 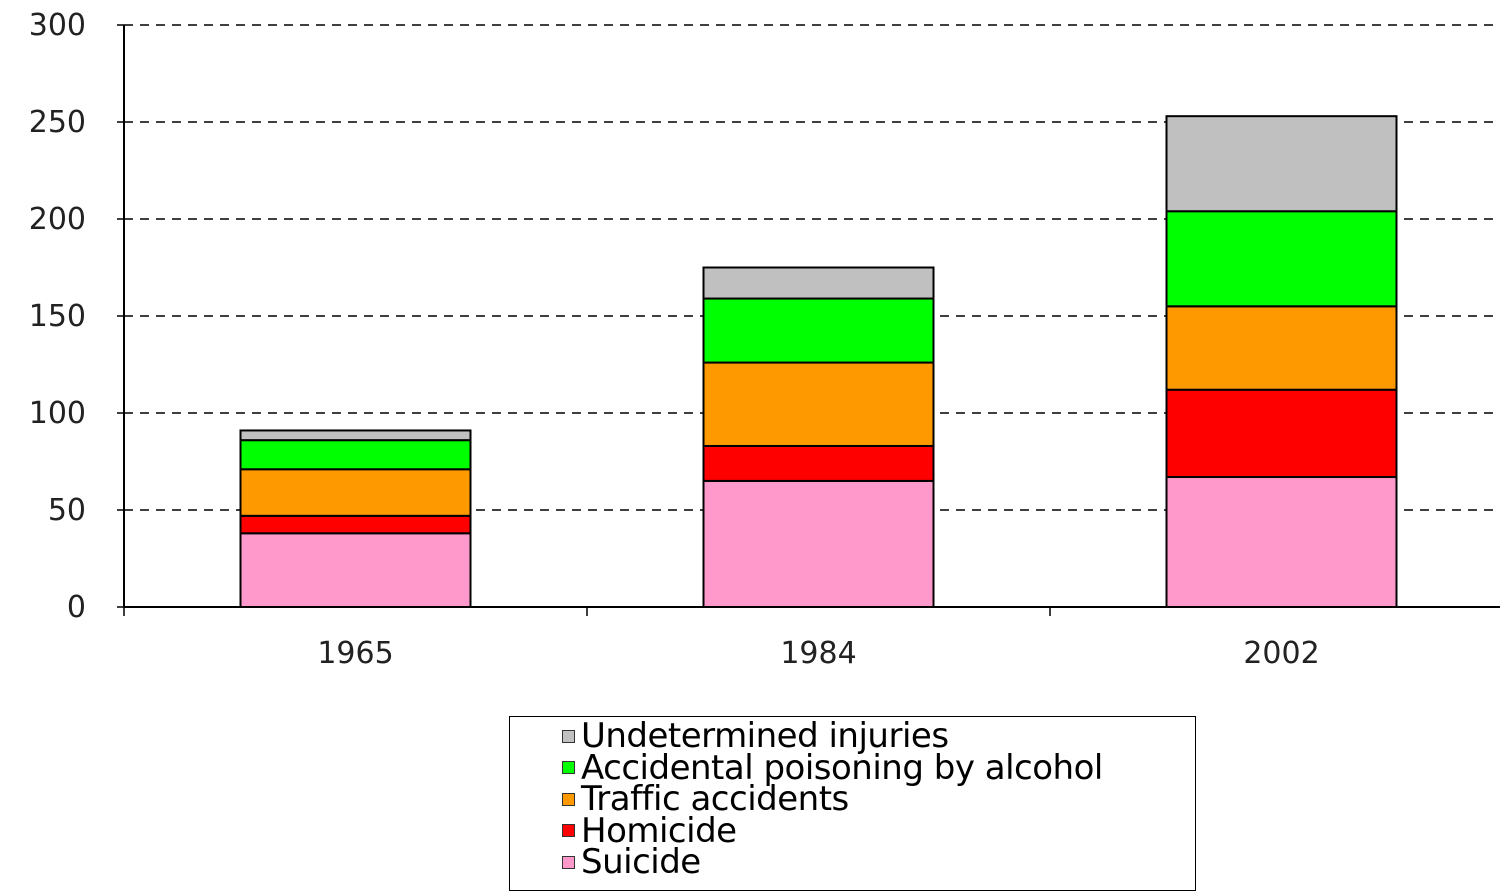 What do you see at coordinates (57, 413) in the screenshot?
I see `y-tick-label: 100` at bounding box center [57, 413].